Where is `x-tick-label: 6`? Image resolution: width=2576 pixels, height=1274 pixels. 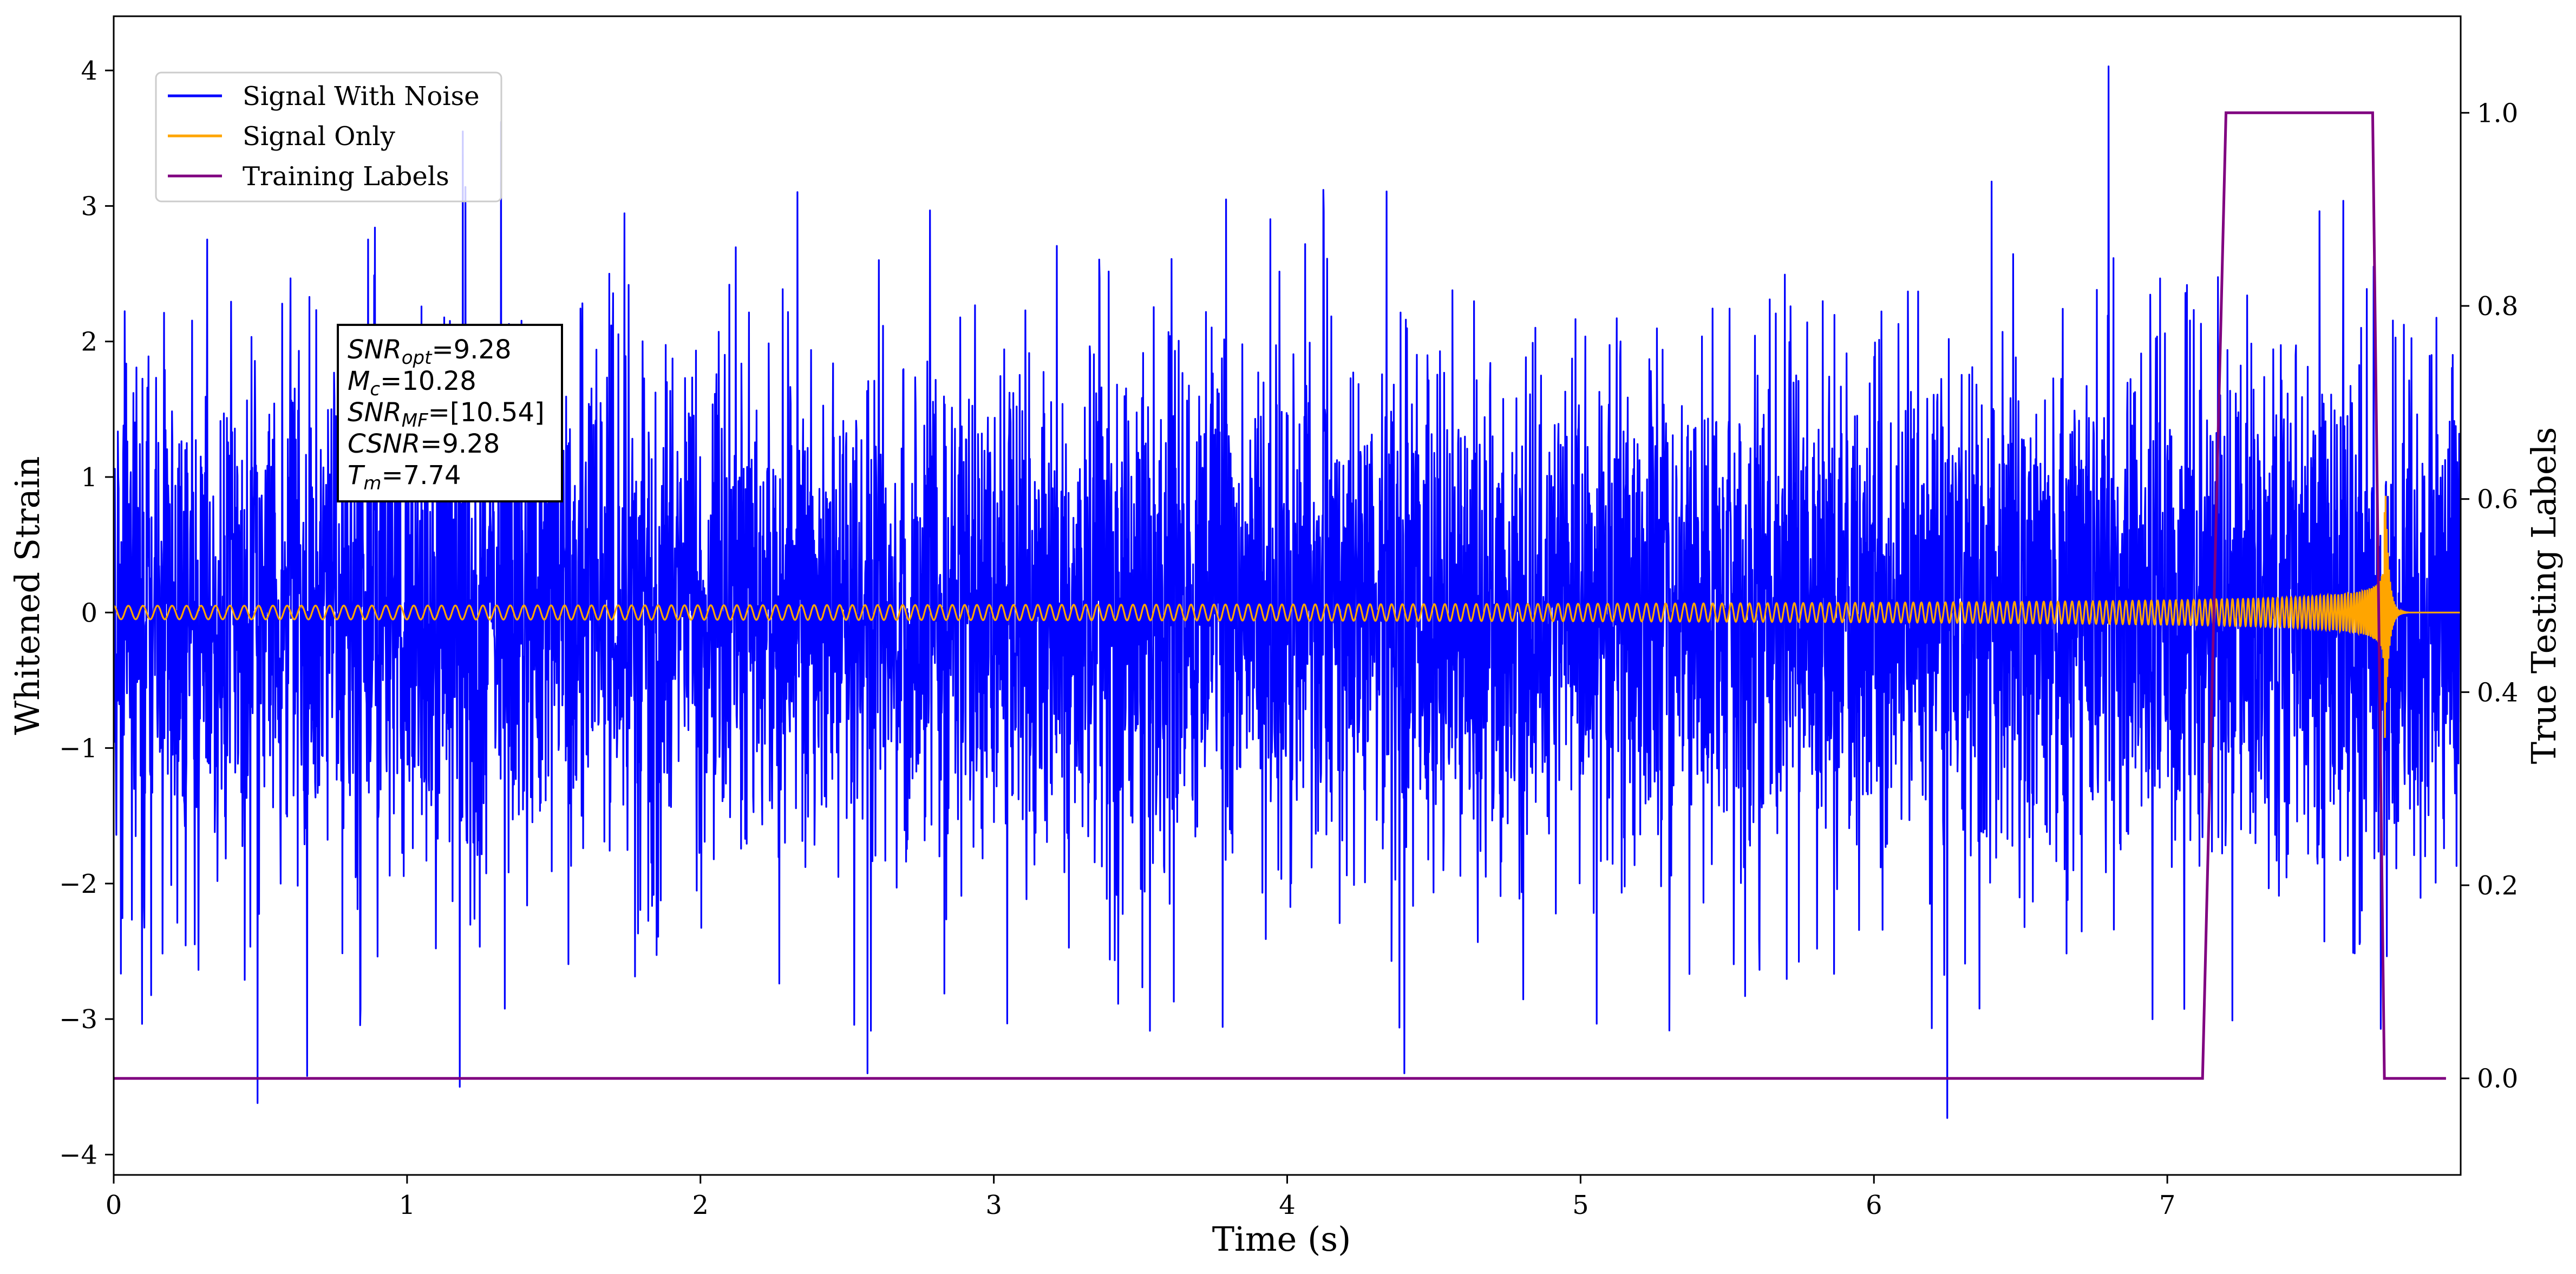 x-tick-label: 6 is located at coordinates (1874, 1205).